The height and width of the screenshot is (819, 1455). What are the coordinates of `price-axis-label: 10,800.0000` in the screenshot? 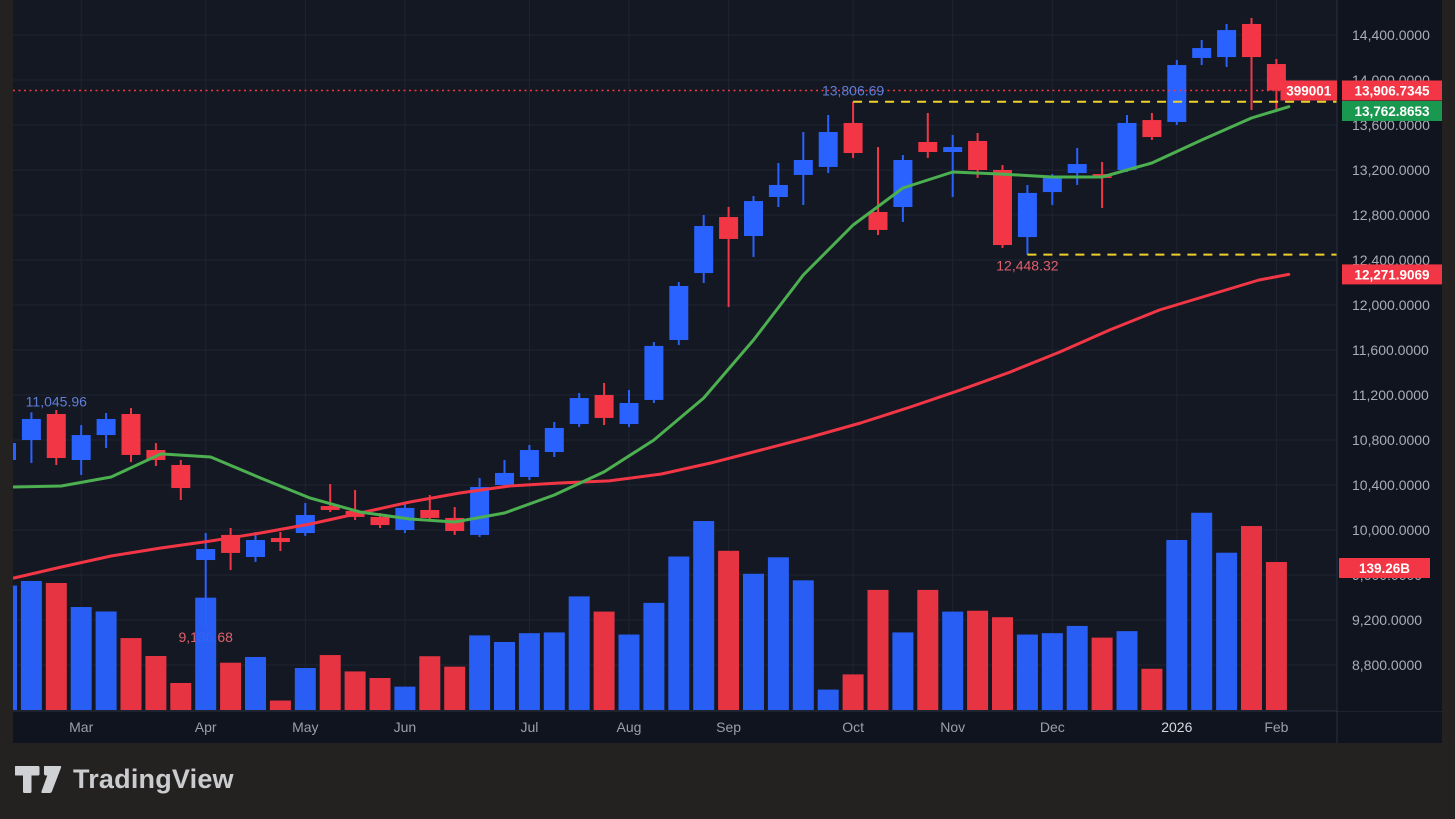 It's located at (1391, 440).